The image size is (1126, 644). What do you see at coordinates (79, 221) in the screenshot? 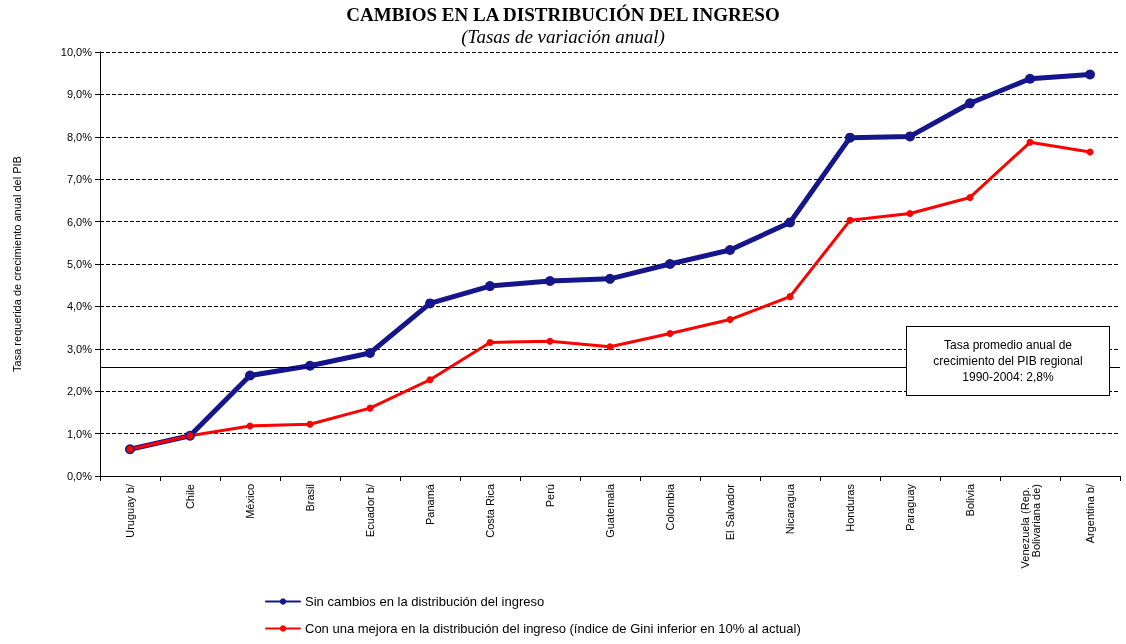
I see `y-tick-label: 6,0%` at bounding box center [79, 221].